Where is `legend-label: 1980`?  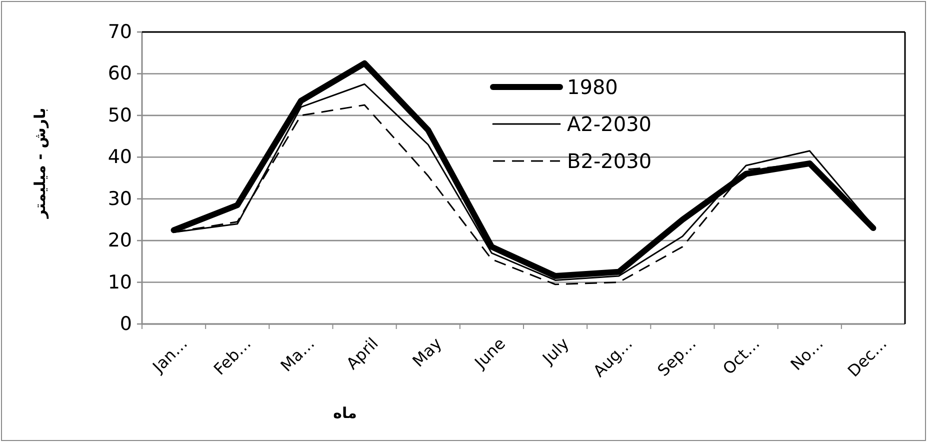 legend-label: 1980 is located at coordinates (592, 87).